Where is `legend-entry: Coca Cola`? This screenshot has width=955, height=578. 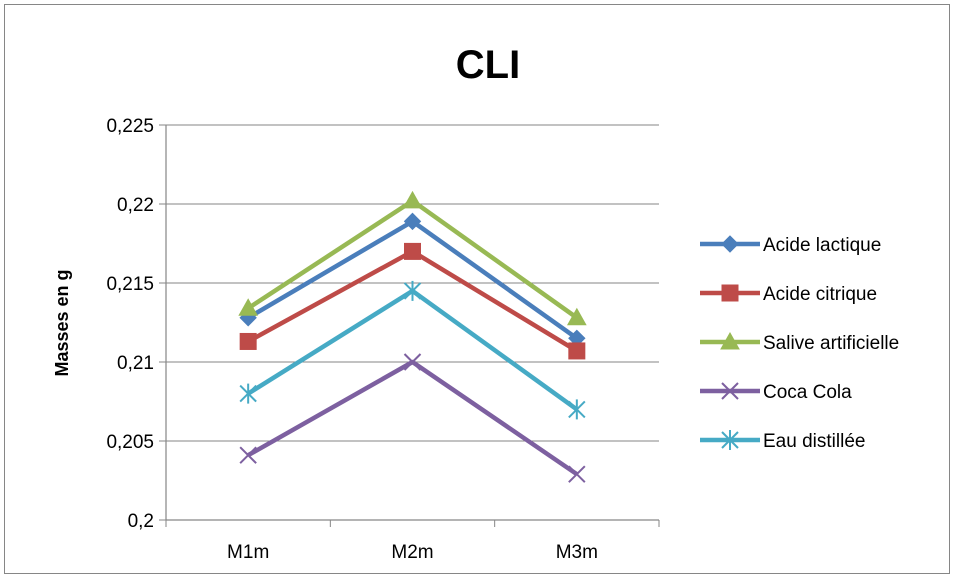 legend-entry: Coca Cola is located at coordinates (776, 392).